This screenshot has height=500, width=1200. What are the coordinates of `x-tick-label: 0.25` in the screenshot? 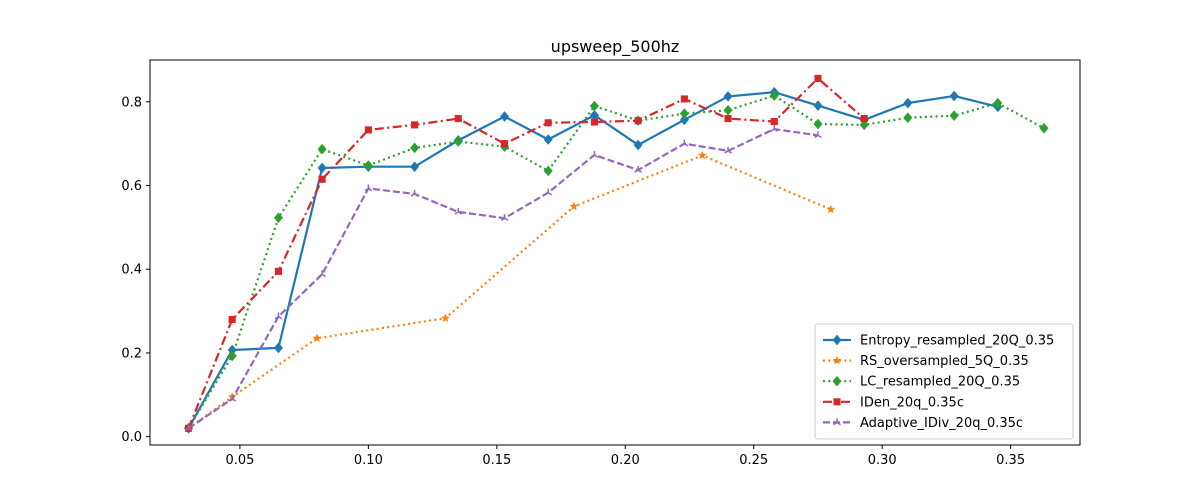 It's located at (753, 460).